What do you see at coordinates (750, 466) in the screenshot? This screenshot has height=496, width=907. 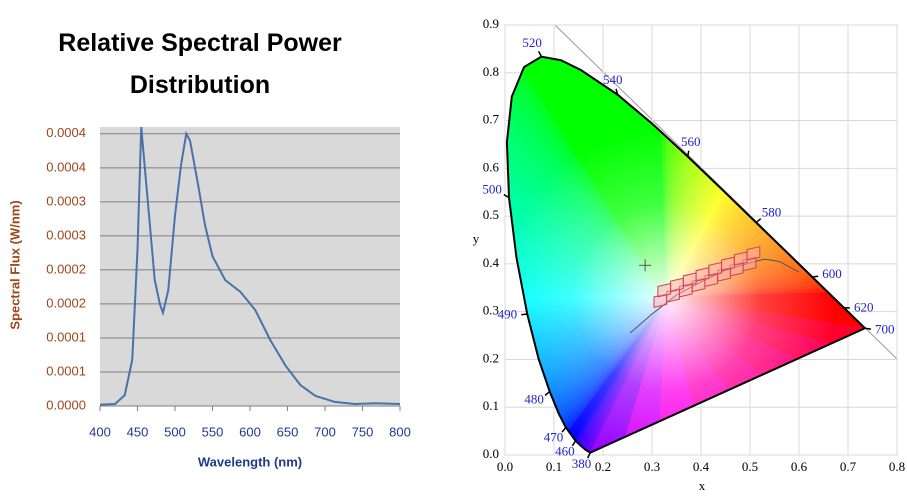 I see `x-tick-label: 0.5` at bounding box center [750, 466].